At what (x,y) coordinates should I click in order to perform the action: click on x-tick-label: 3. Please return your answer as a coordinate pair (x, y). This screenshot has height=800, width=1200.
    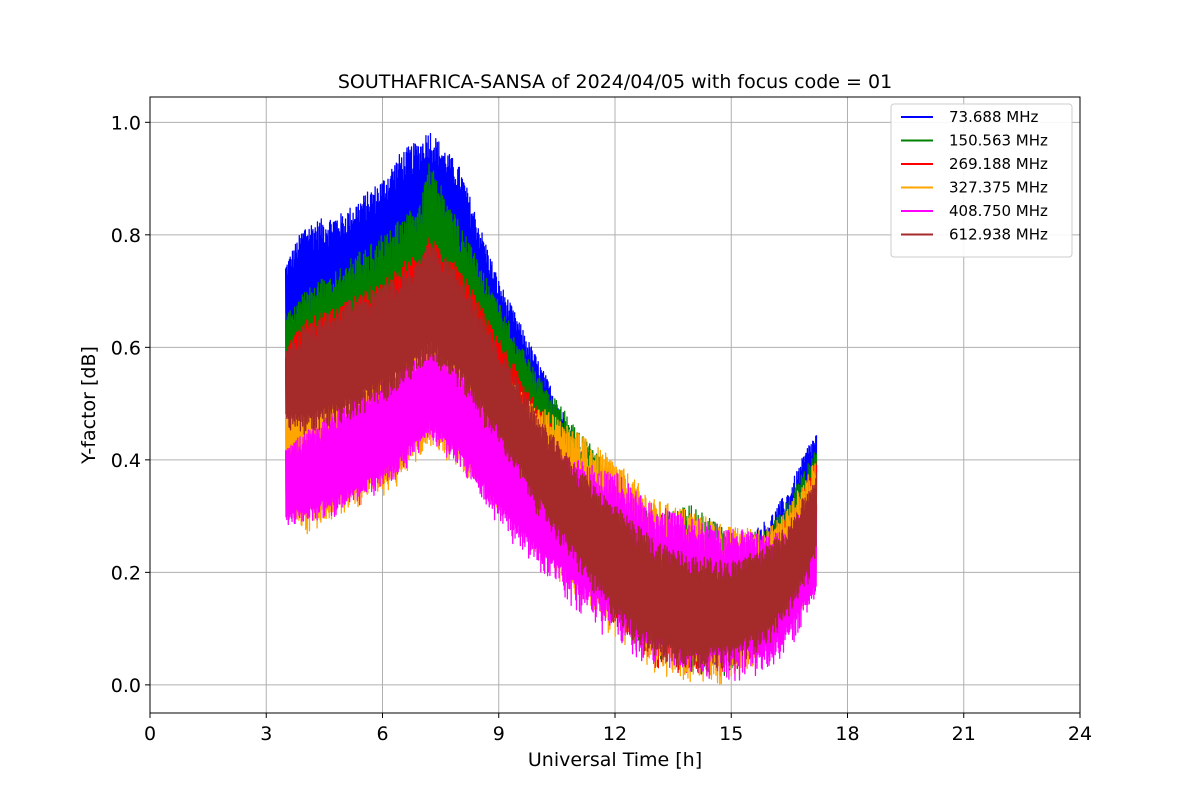
    Looking at the image, I should click on (266, 734).